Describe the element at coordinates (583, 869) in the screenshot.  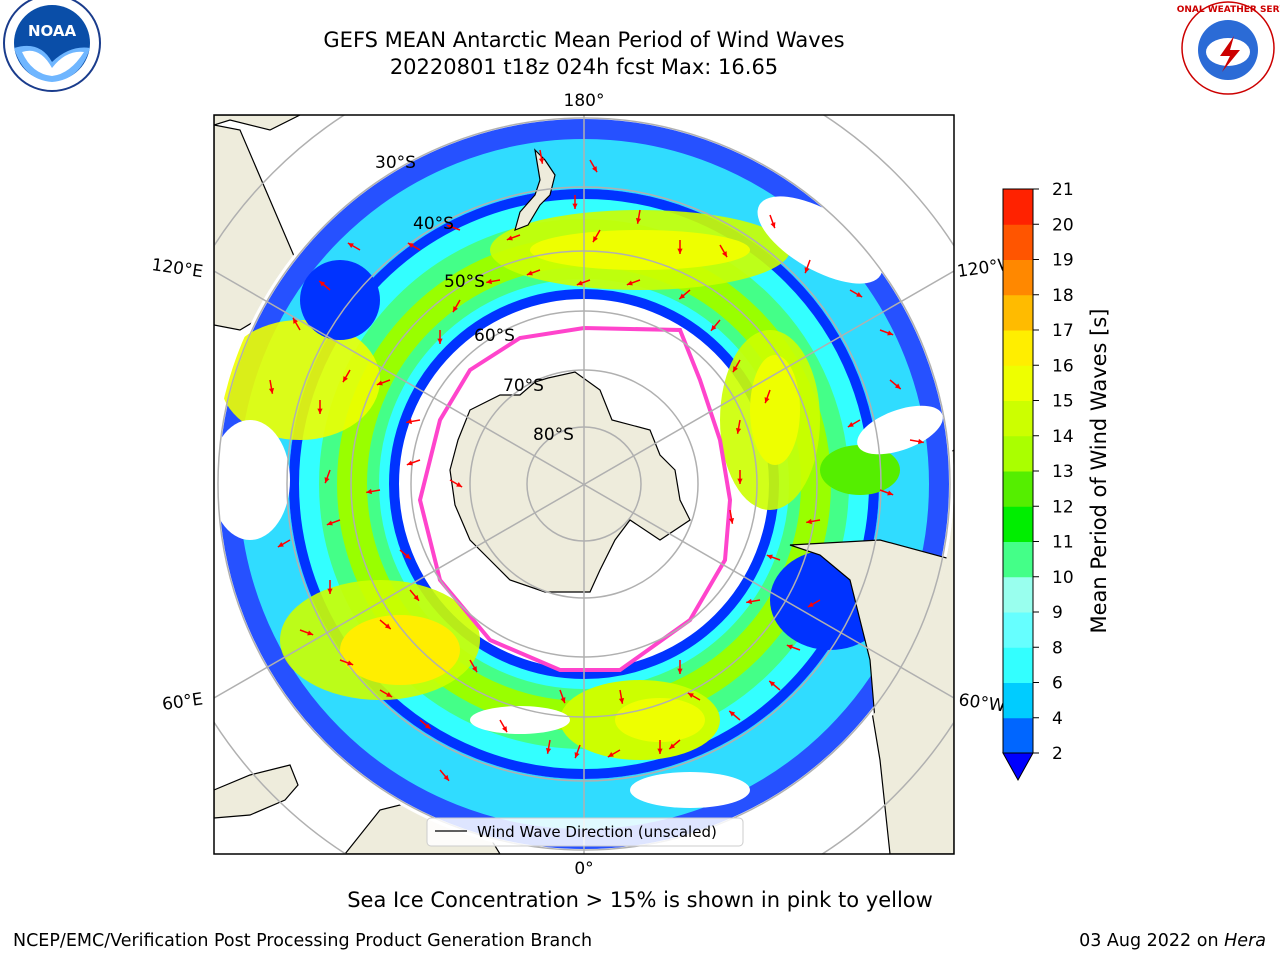
I see `lon-label-0: 0°` at that location.